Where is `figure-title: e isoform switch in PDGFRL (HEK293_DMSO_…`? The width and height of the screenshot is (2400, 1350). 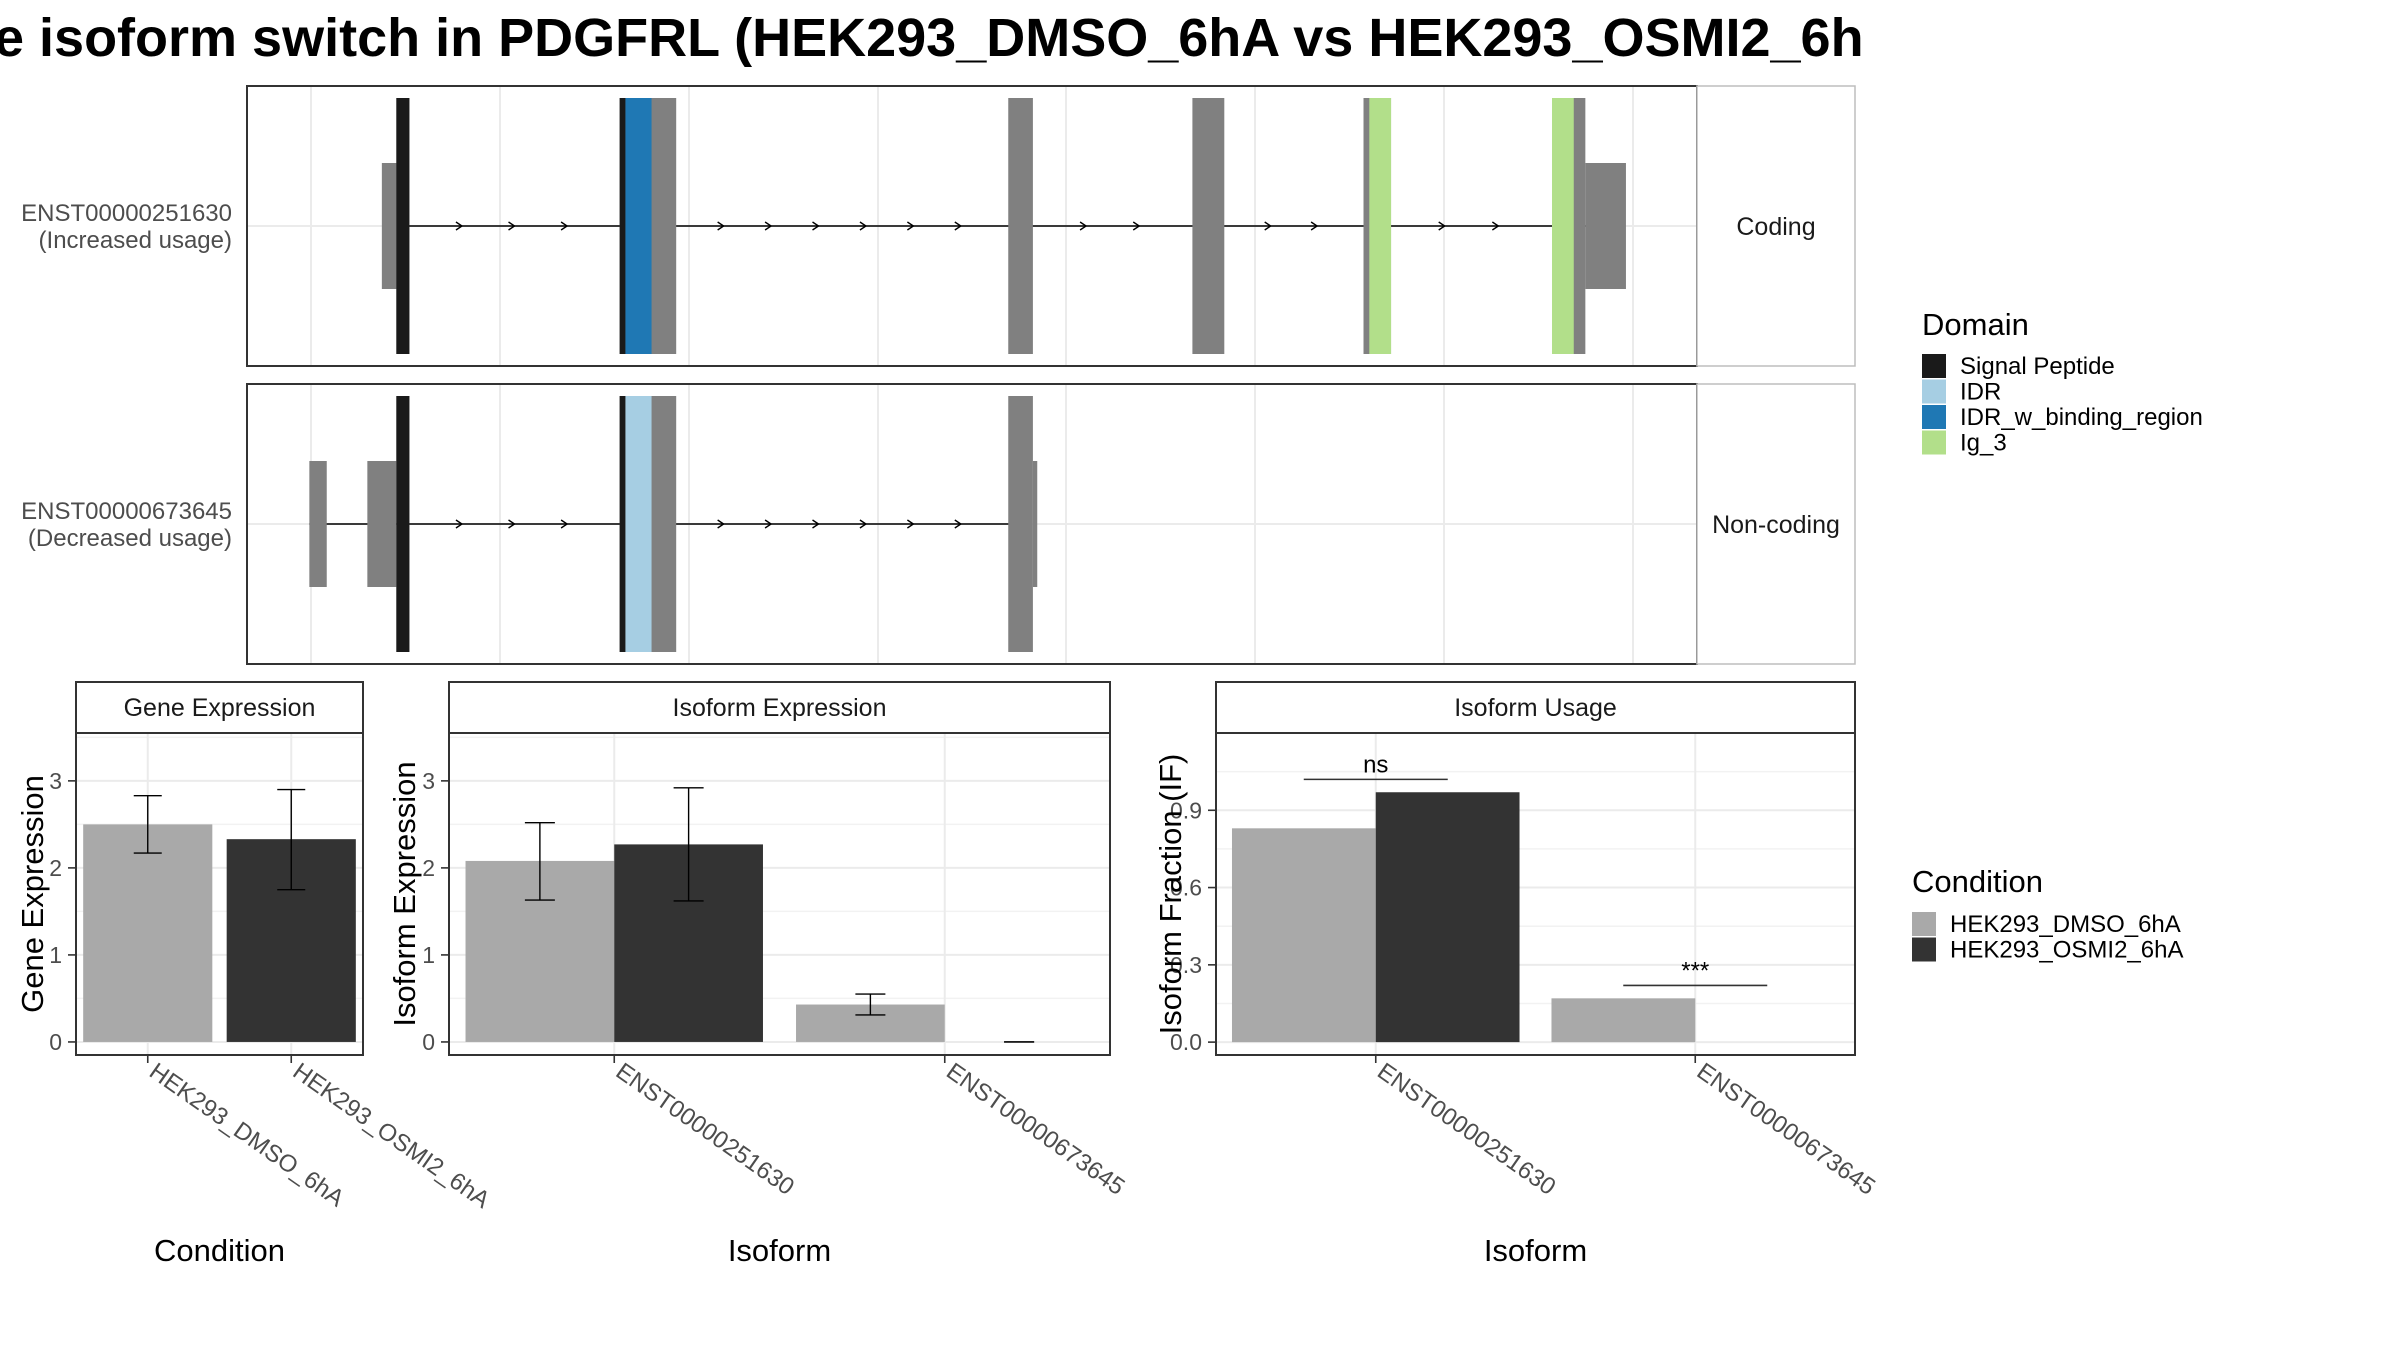 figure-title: e isoform switch in PDGFRL (HEK293_DMSO_… is located at coordinates (932, 38).